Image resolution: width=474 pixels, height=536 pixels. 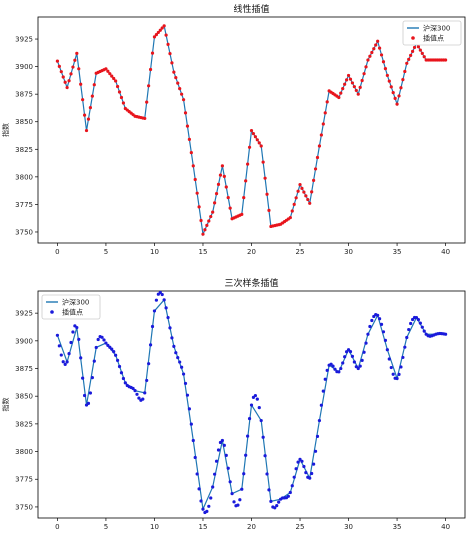 I want to click on y-tick-label: 3825, so click(x=24, y=424).